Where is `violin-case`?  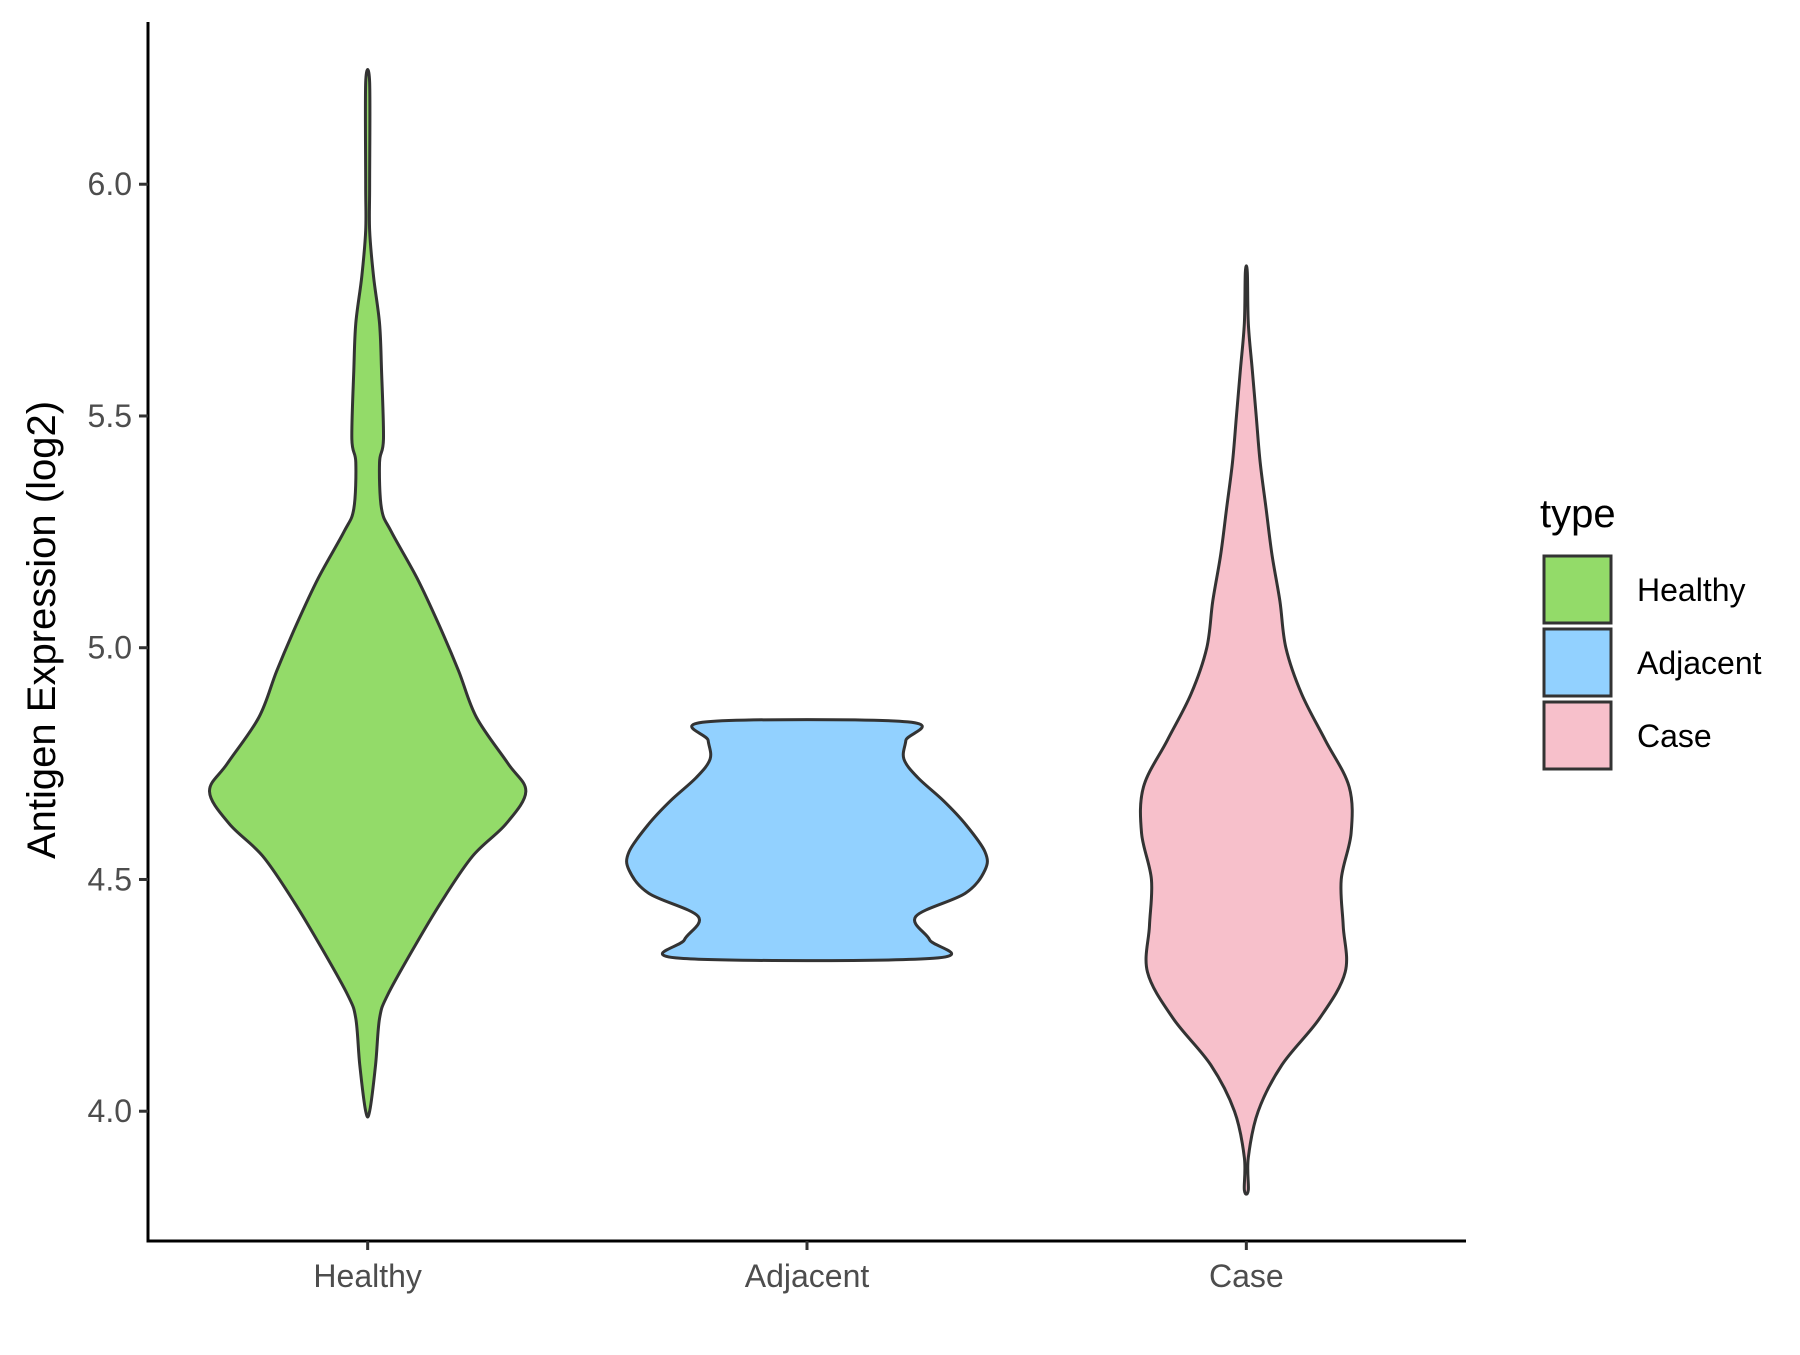
violin-case is located at coordinates (1246, 730).